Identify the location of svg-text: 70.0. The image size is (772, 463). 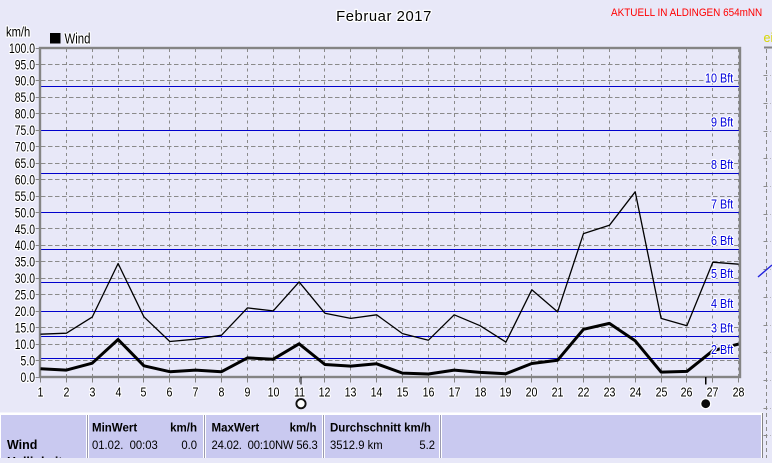
(25, 147).